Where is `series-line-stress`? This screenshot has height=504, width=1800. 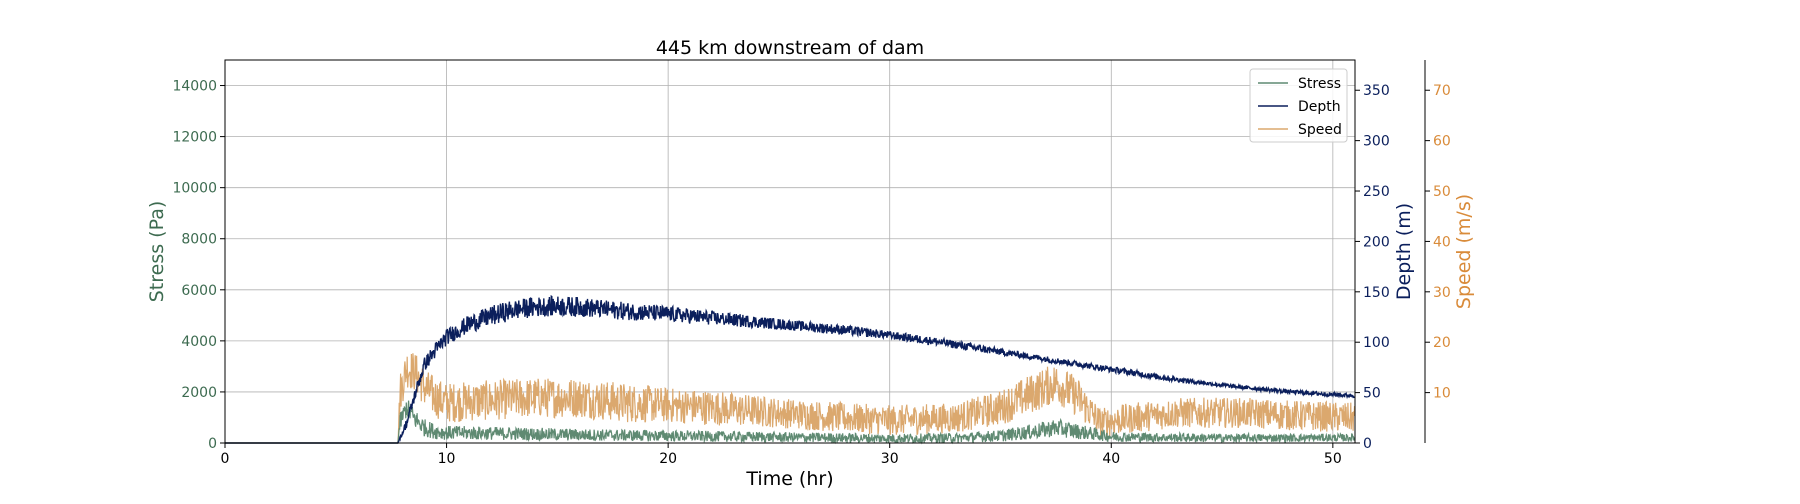 series-line-stress is located at coordinates (790, 422).